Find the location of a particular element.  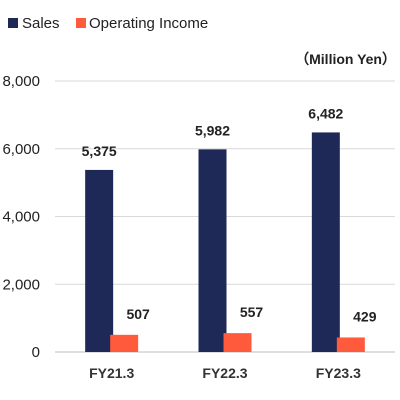

data-label-sales-FY22.3: 5,982 is located at coordinates (212, 130).